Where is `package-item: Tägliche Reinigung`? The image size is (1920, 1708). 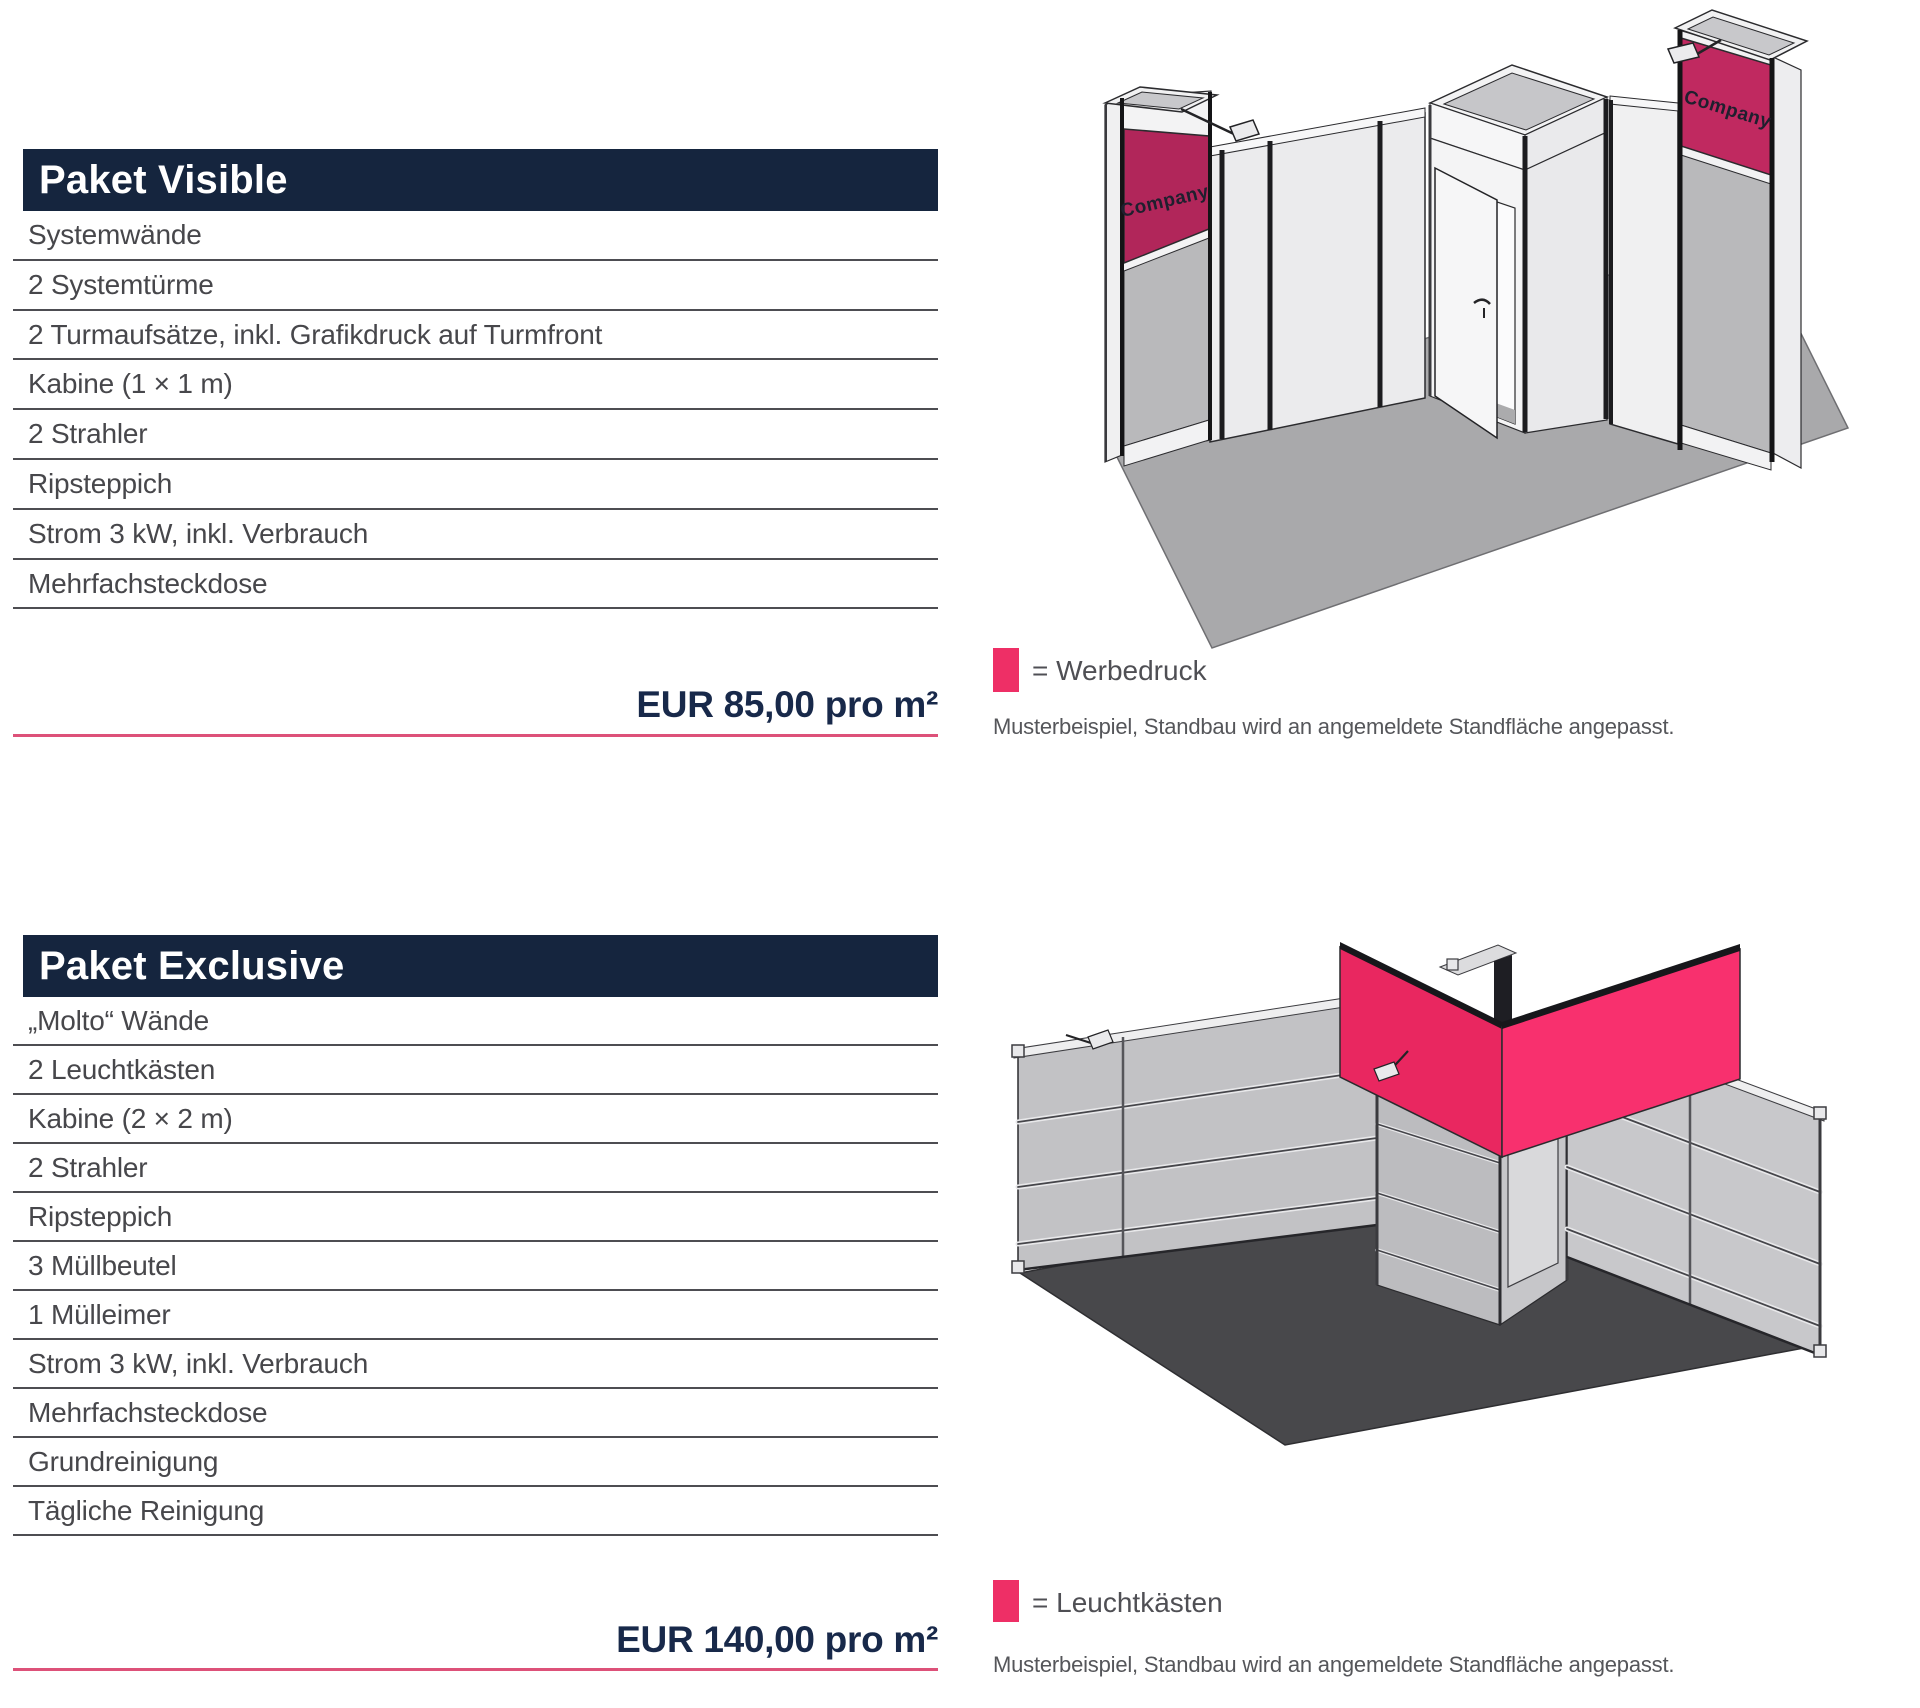 package-item: Tägliche Reinigung is located at coordinates (475, 1511).